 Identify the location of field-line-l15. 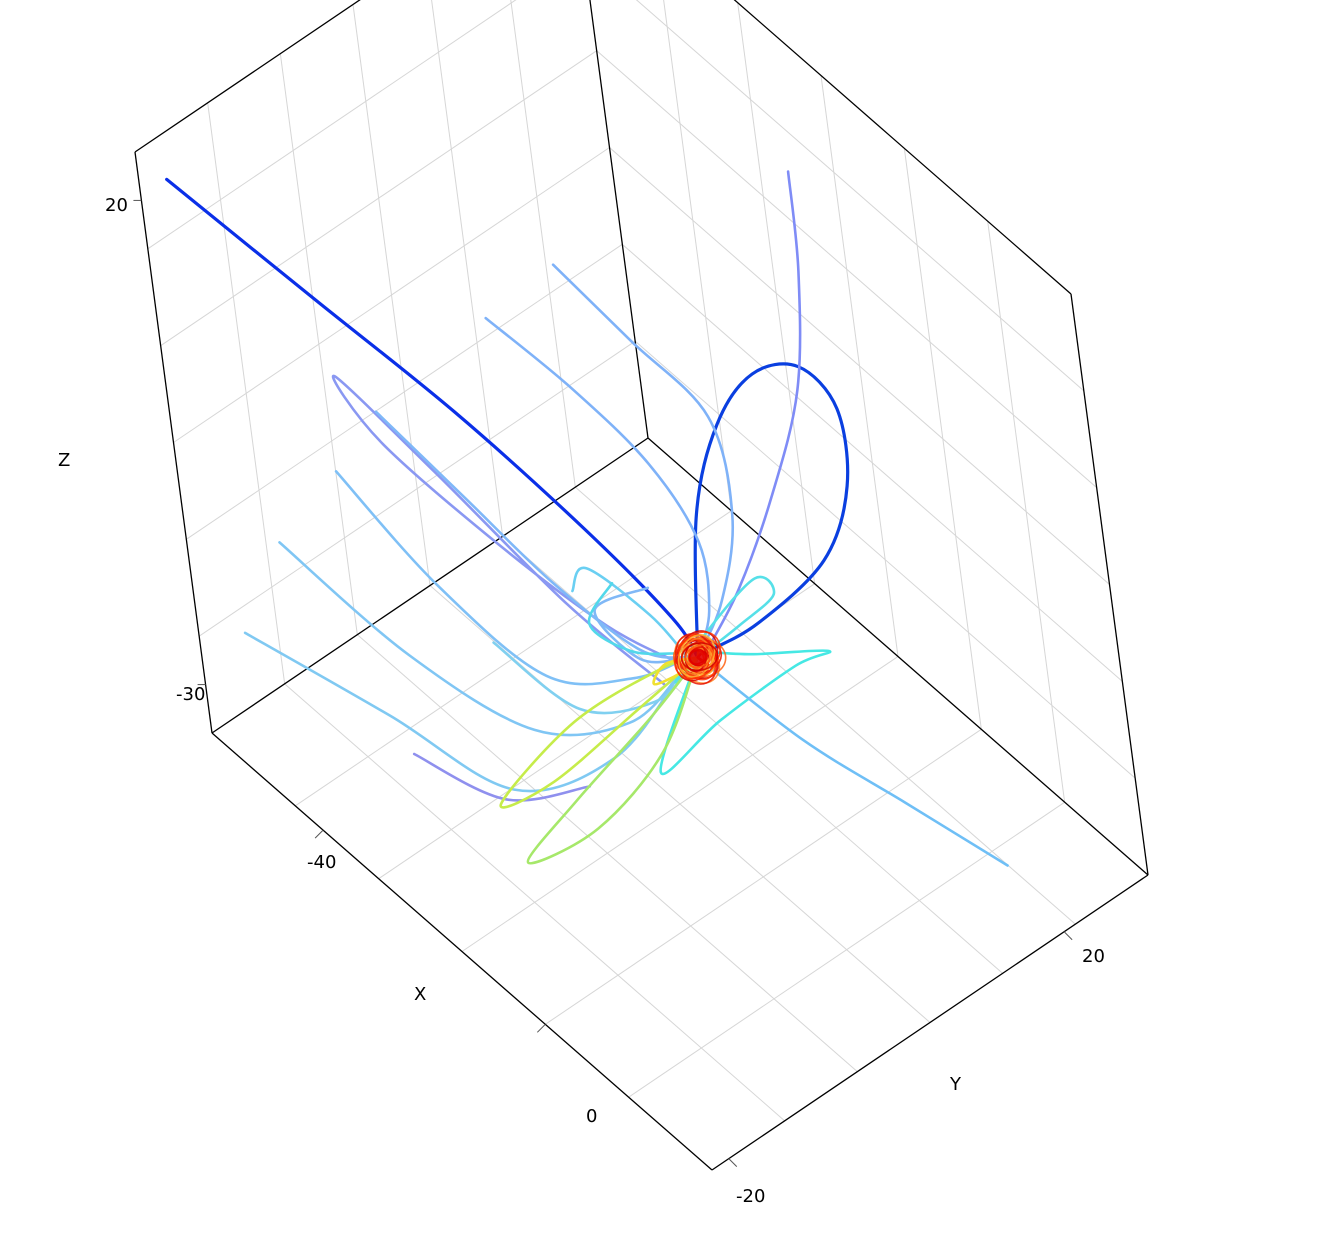
(725, 629).